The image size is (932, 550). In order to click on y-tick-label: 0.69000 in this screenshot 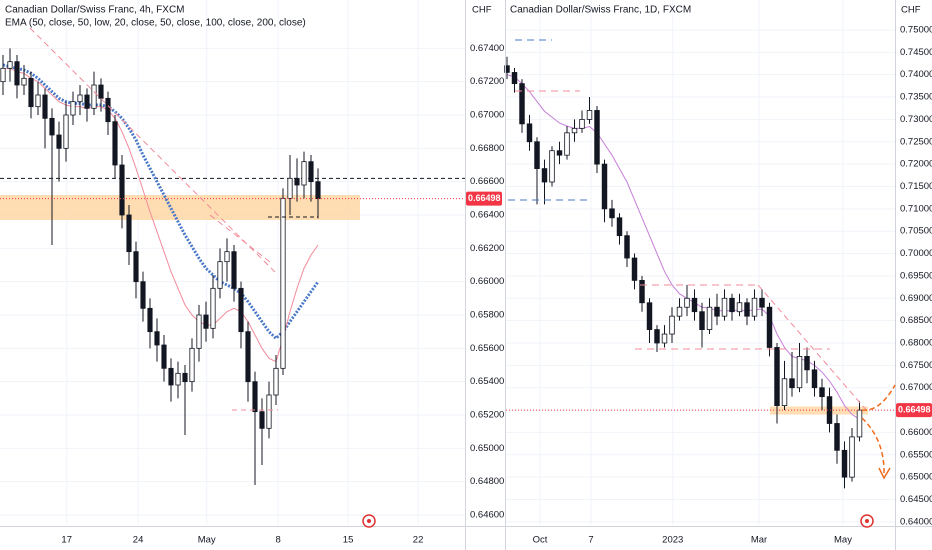, I will do `click(916, 298)`.